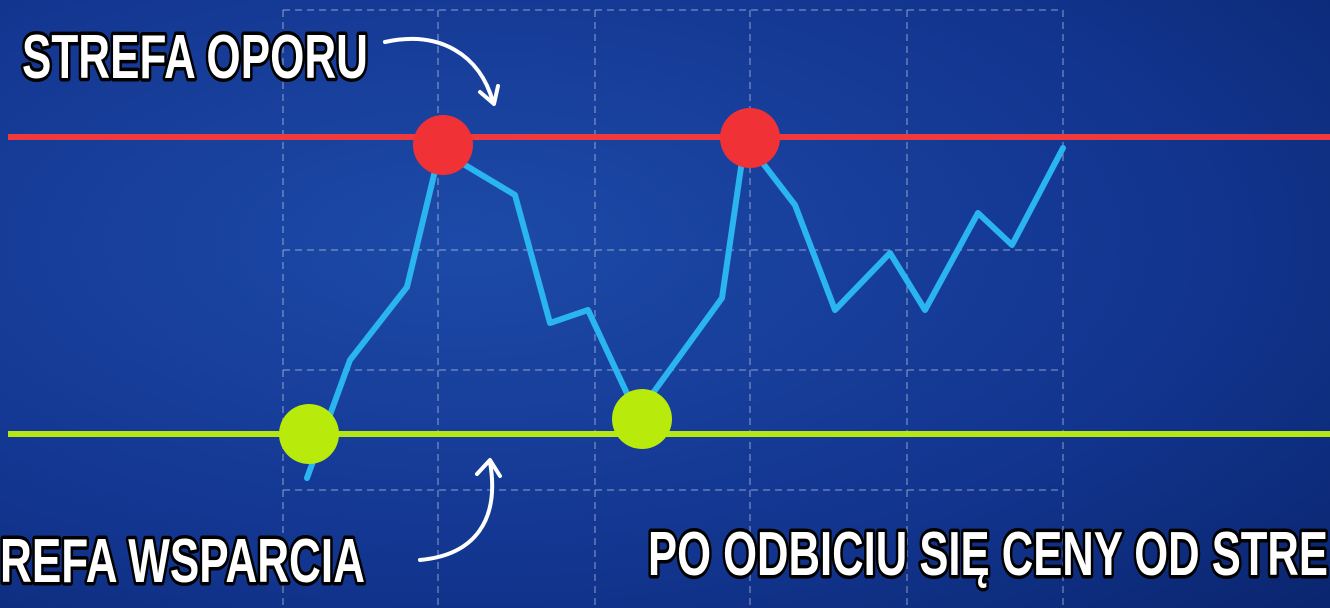  I want to click on caption: PO ODBICIU SIĘ CENY OD STRE, so click(988, 554).